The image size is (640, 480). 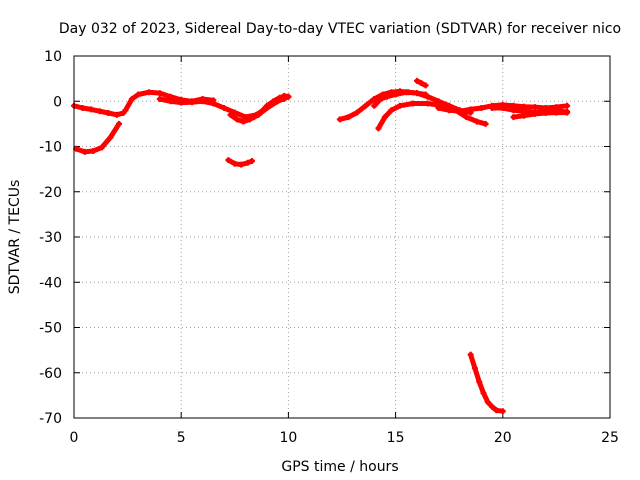 I want to click on y-tick-label: 10, so click(x=53, y=57).